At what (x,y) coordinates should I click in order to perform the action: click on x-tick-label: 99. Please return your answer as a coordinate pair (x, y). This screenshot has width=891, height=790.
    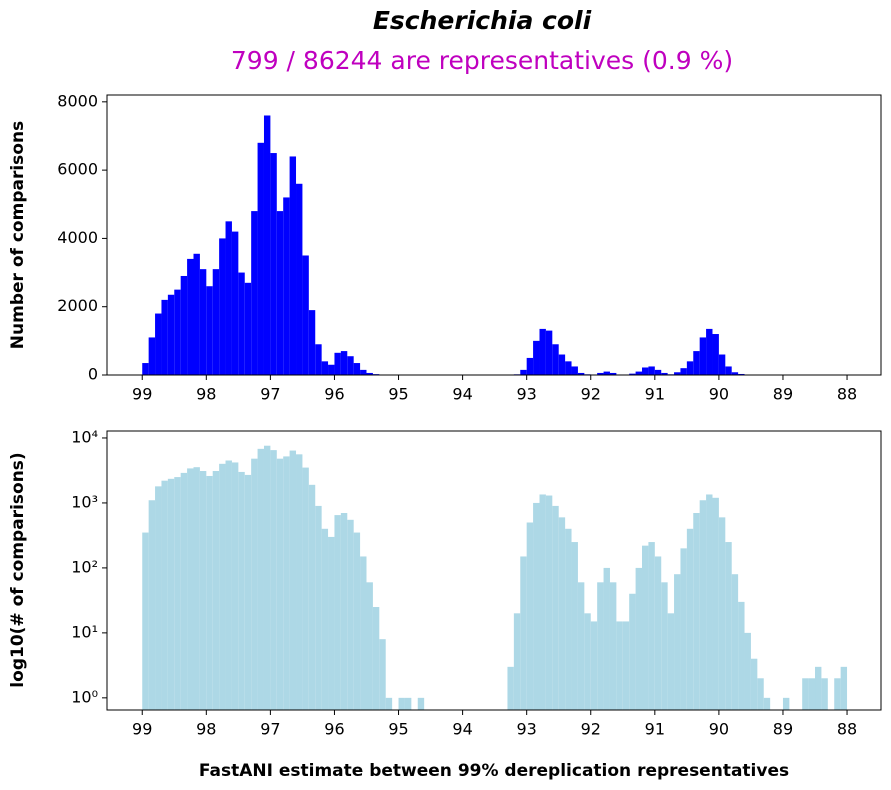
    Looking at the image, I should click on (142, 729).